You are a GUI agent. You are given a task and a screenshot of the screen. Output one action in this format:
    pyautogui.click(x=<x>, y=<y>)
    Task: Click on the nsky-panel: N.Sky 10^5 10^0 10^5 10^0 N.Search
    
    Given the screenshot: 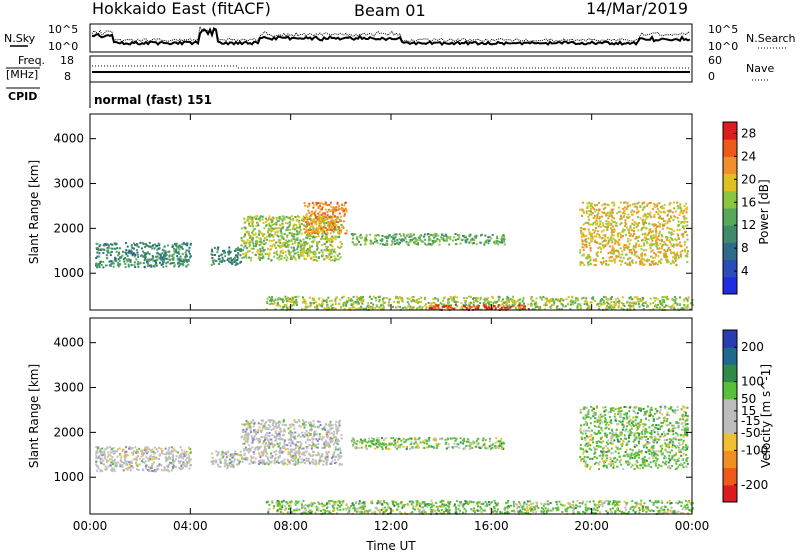 What is the action you would take?
    pyautogui.click(x=400, y=38)
    